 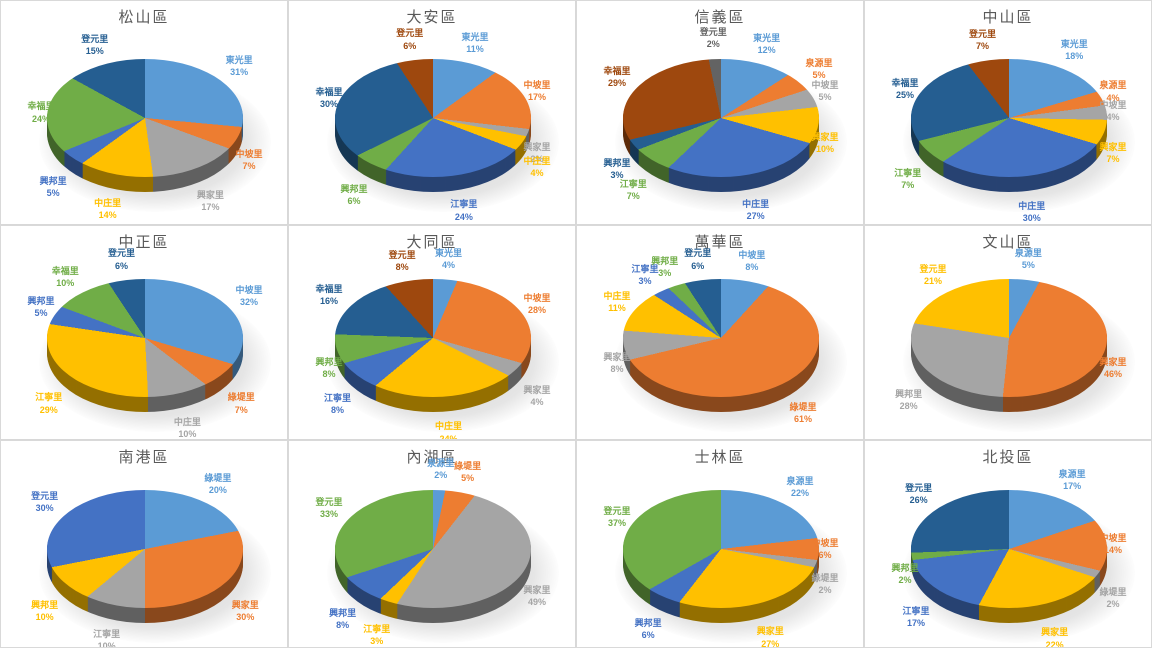 What do you see at coordinates (239, 66) in the screenshot?
I see `slice-label: 東光里 31%` at bounding box center [239, 66].